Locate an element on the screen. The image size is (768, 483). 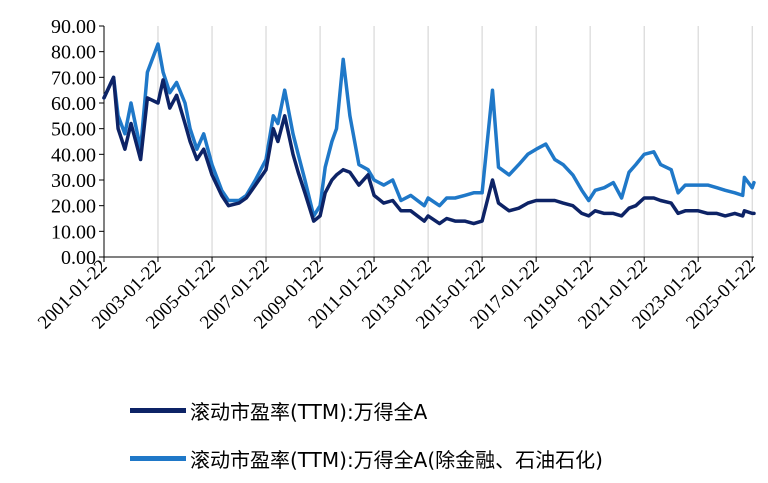
y-tick-label: 60.00 is located at coordinates (73, 104).